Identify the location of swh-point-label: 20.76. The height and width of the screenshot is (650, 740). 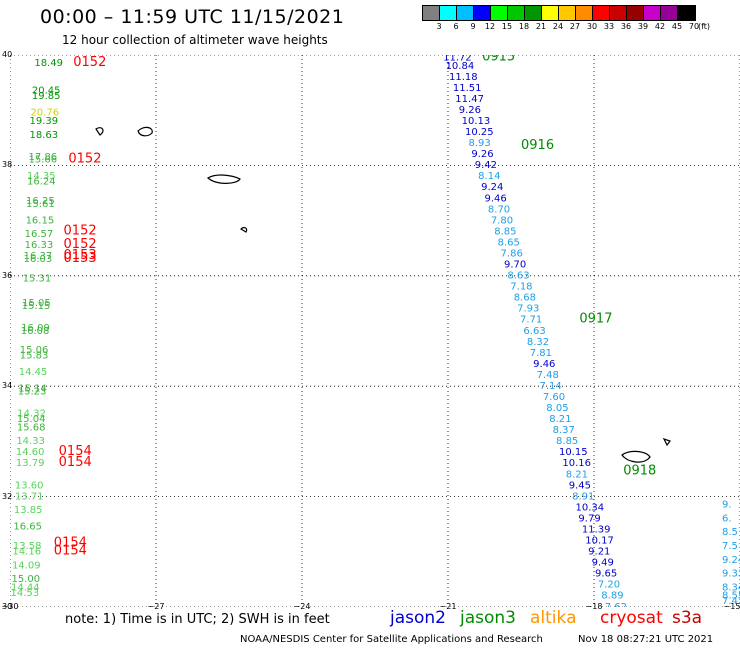
(44, 113).